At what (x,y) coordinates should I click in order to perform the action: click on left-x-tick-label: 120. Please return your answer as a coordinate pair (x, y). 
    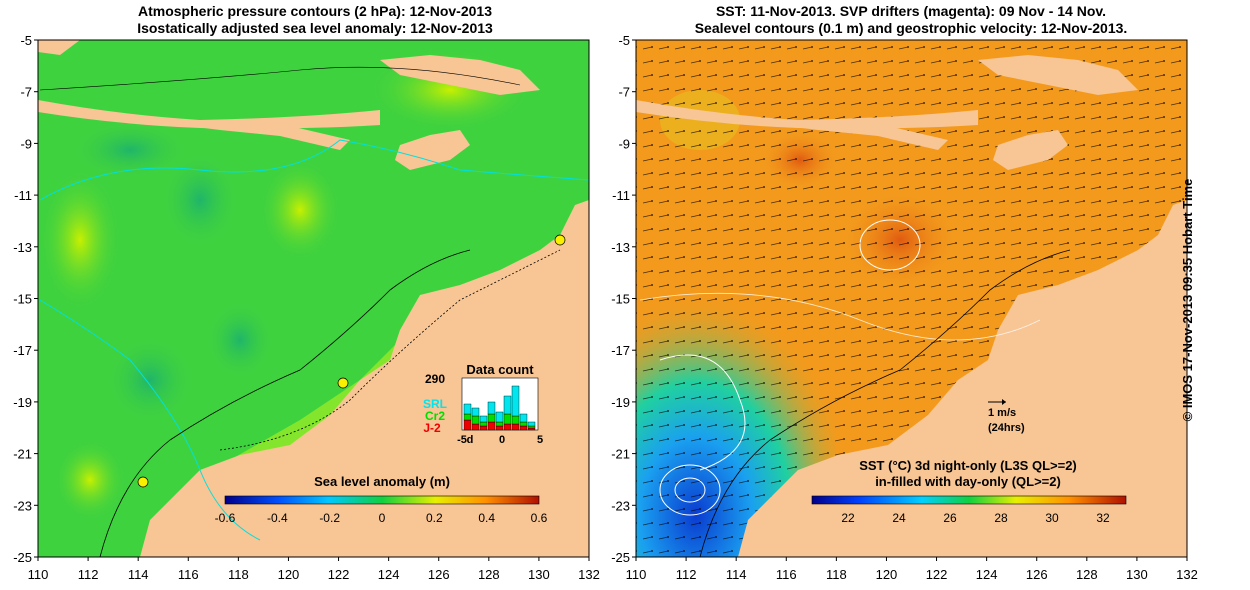
    Looking at the image, I should click on (289, 574).